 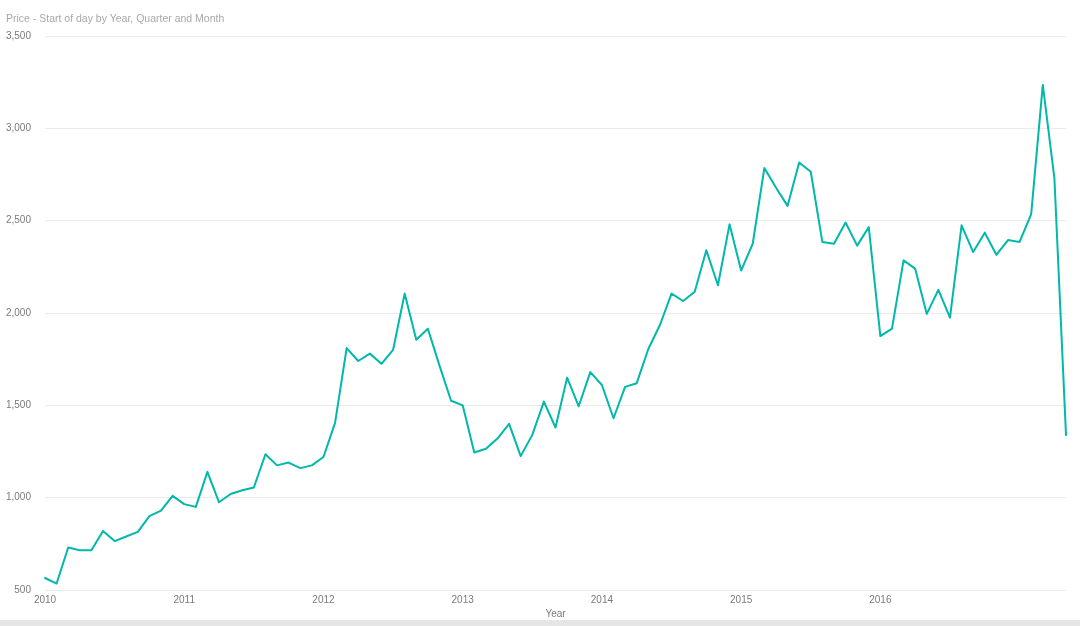 I want to click on x-tick-label: 2010, so click(x=45, y=599).